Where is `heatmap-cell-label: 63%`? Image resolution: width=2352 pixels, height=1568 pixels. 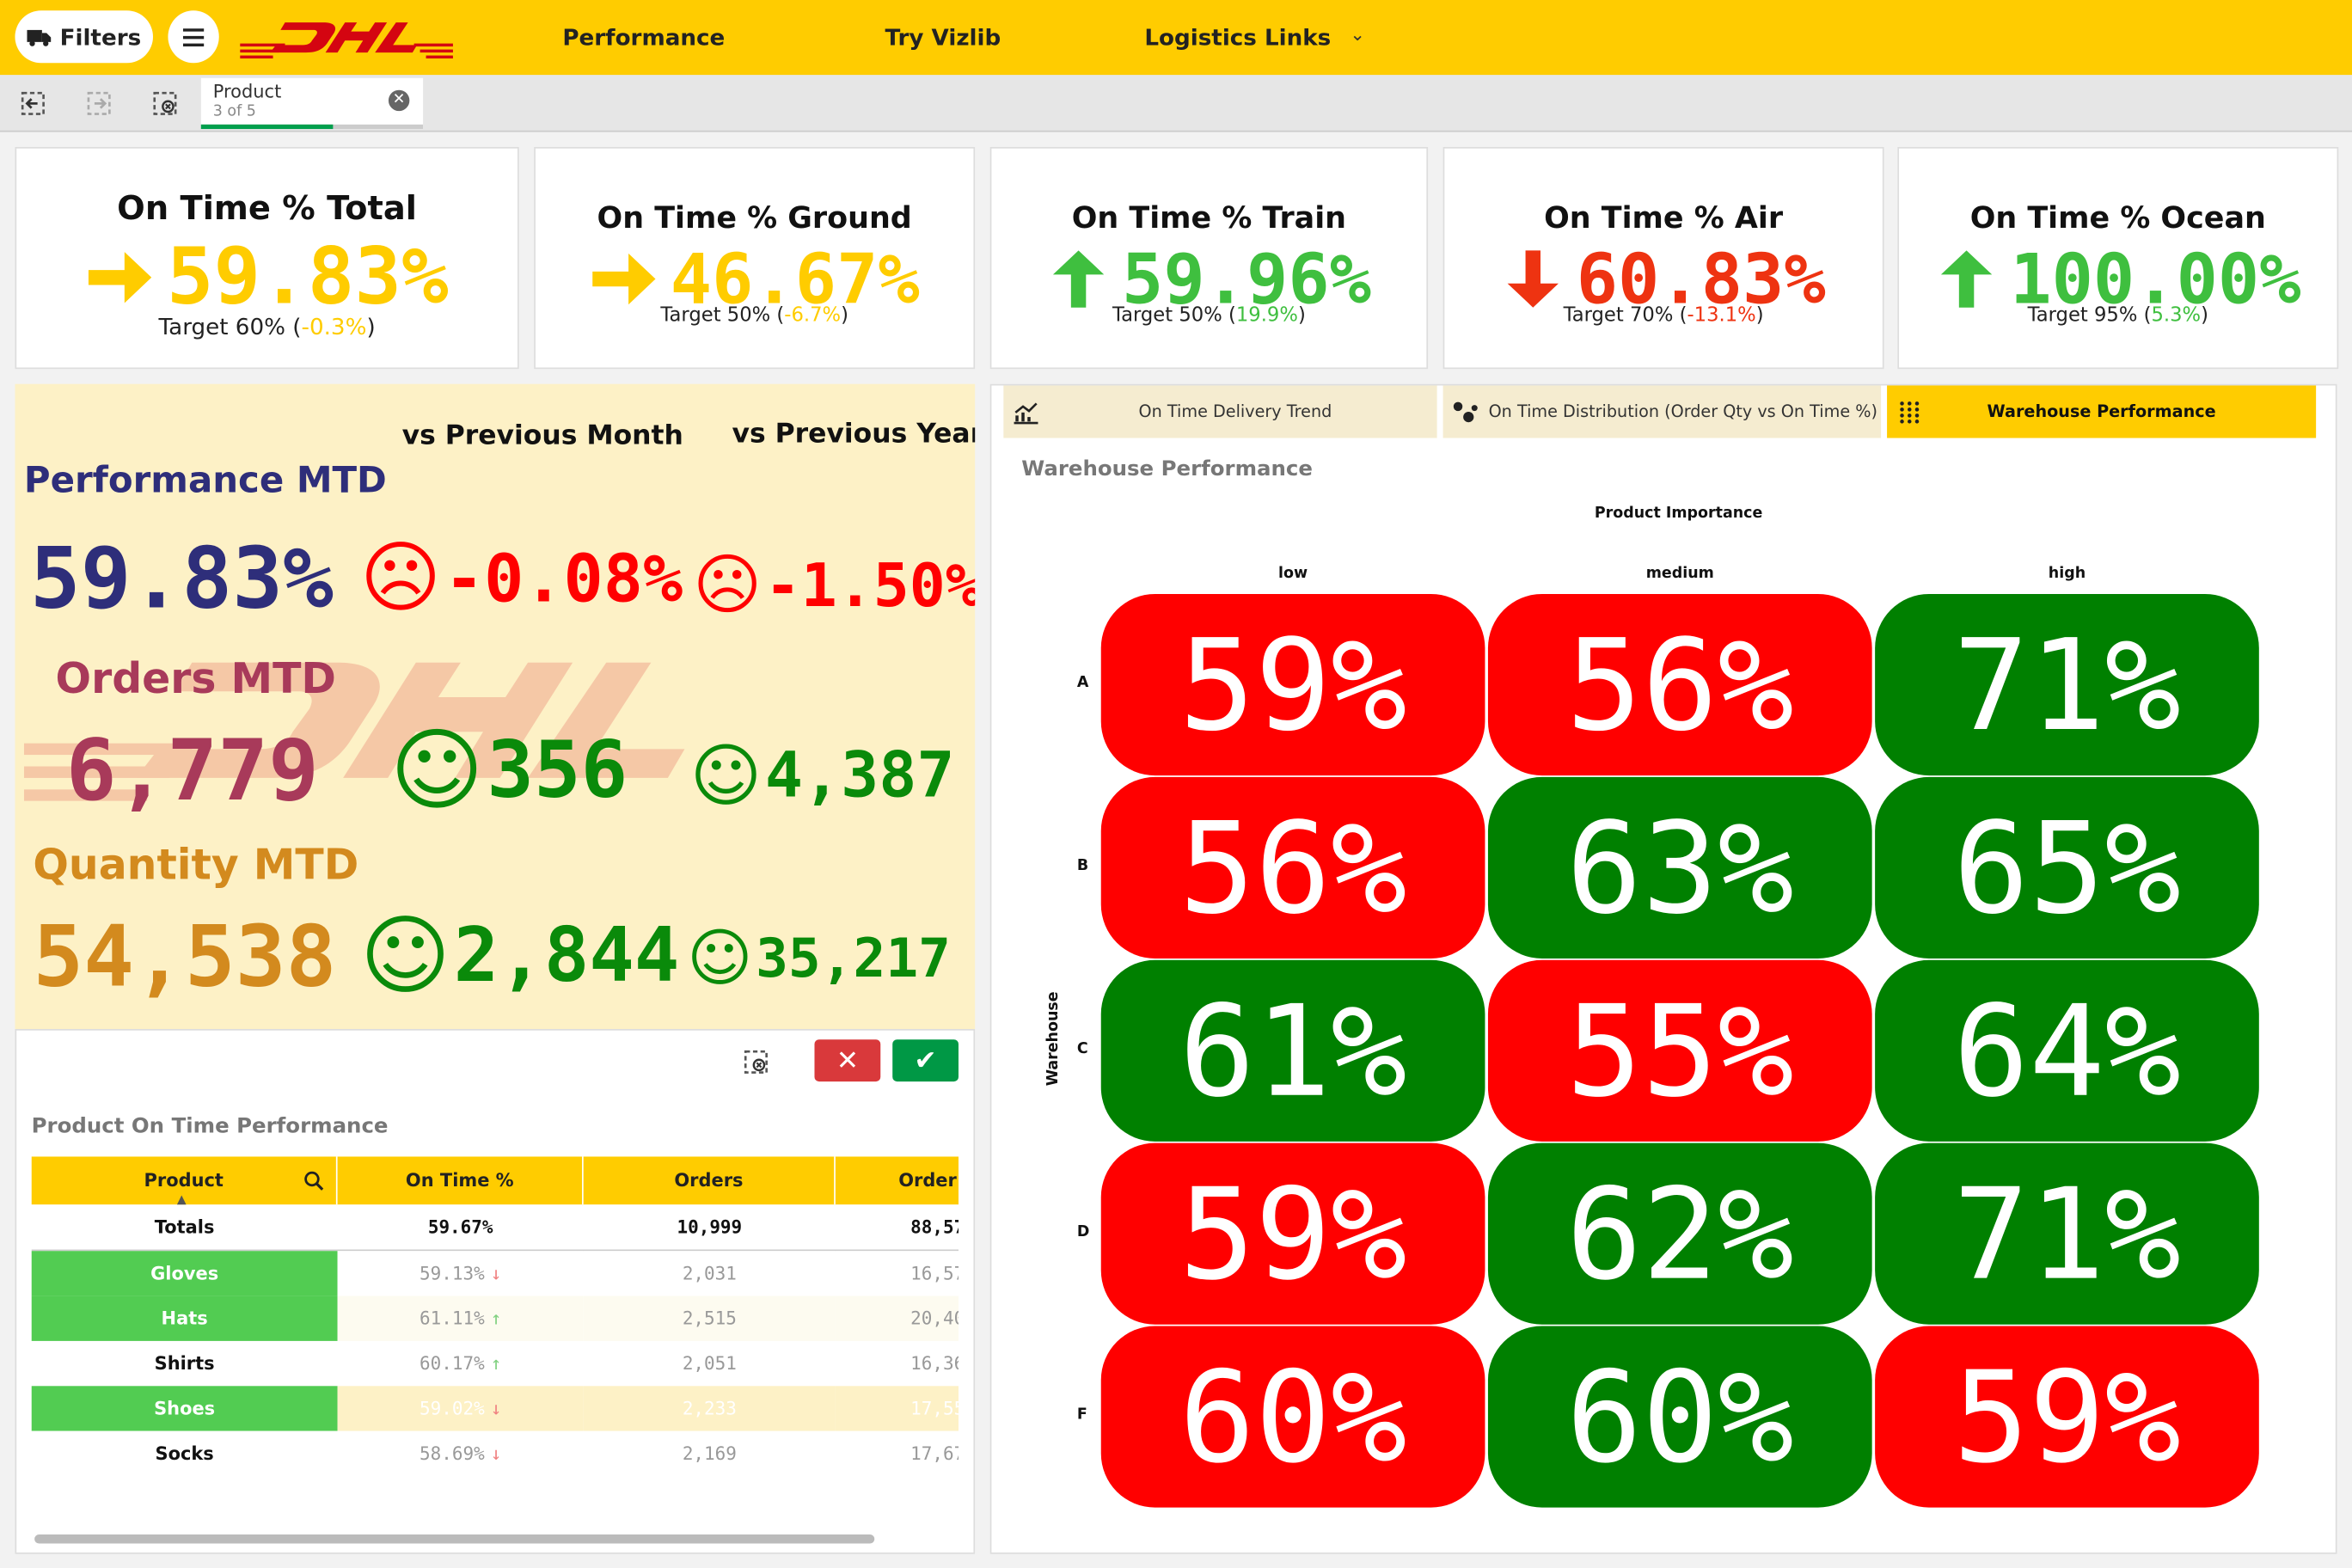 heatmap-cell-label: 63% is located at coordinates (1679, 867).